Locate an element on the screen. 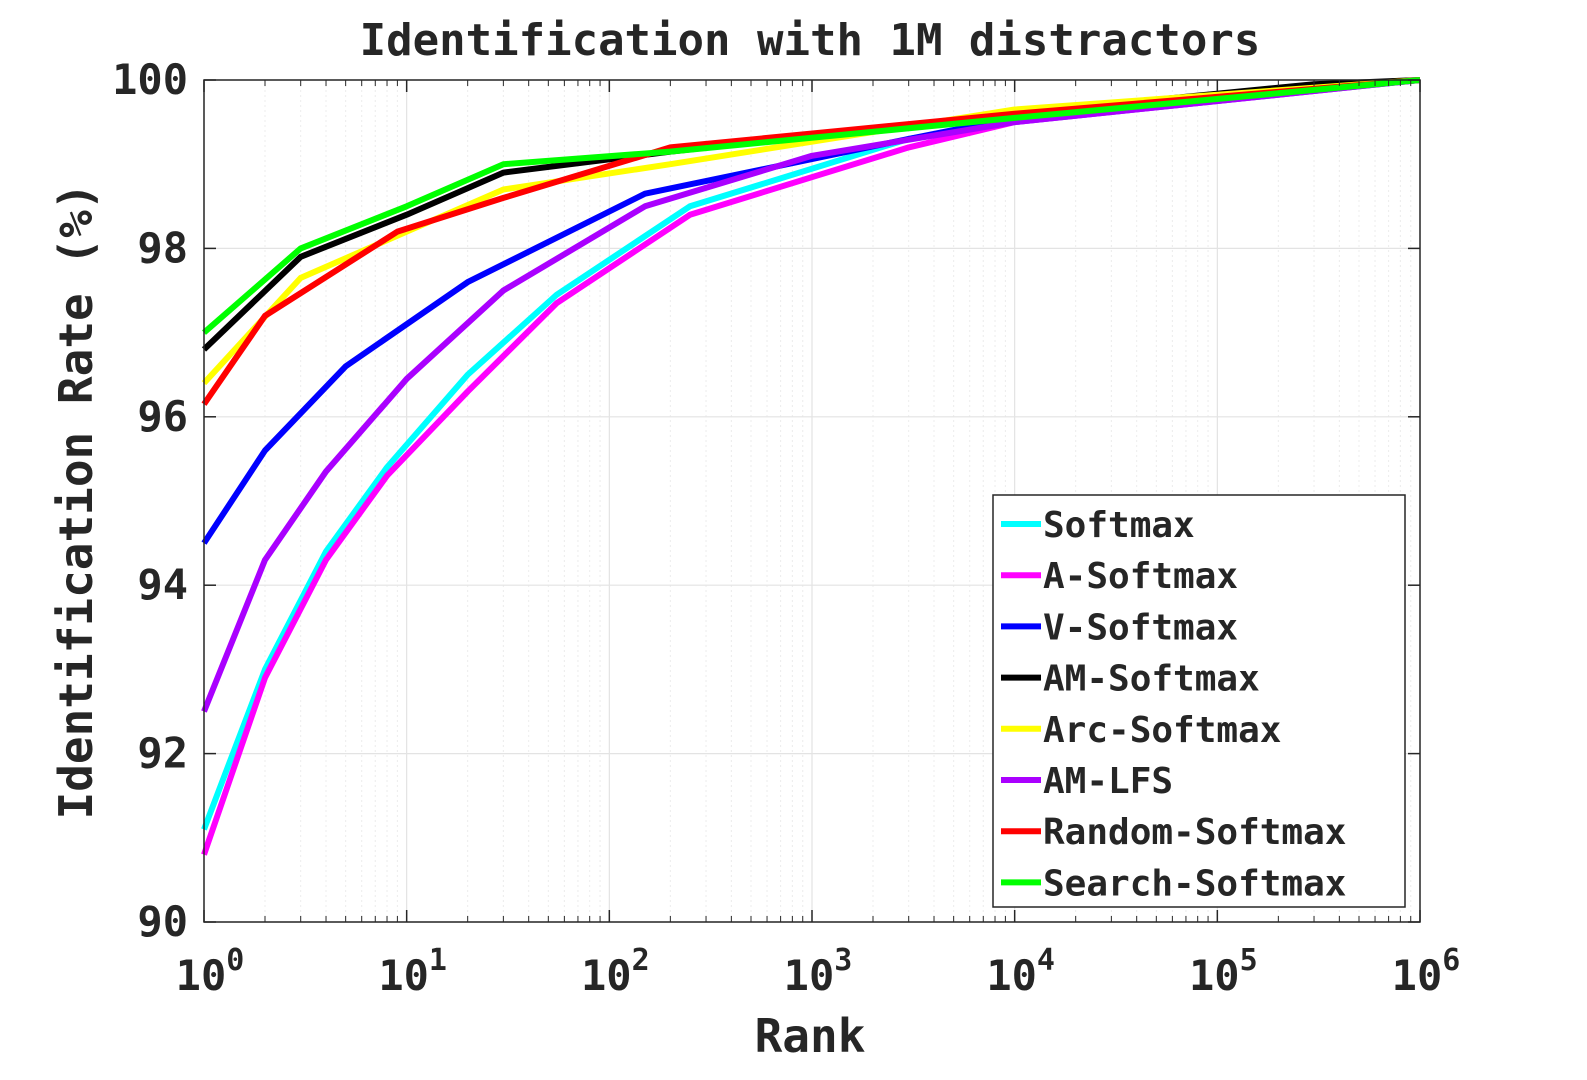 This screenshot has width=1587, height=1080. legend-label: AM-Softmax is located at coordinates (1151, 679).